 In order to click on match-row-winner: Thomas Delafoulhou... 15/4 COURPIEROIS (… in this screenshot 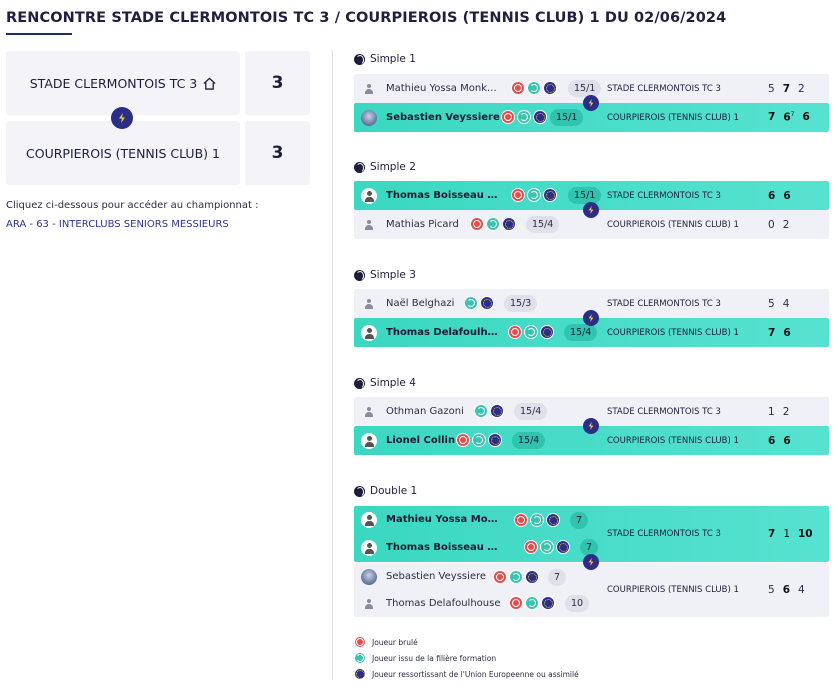, I will do `click(591, 332)`.